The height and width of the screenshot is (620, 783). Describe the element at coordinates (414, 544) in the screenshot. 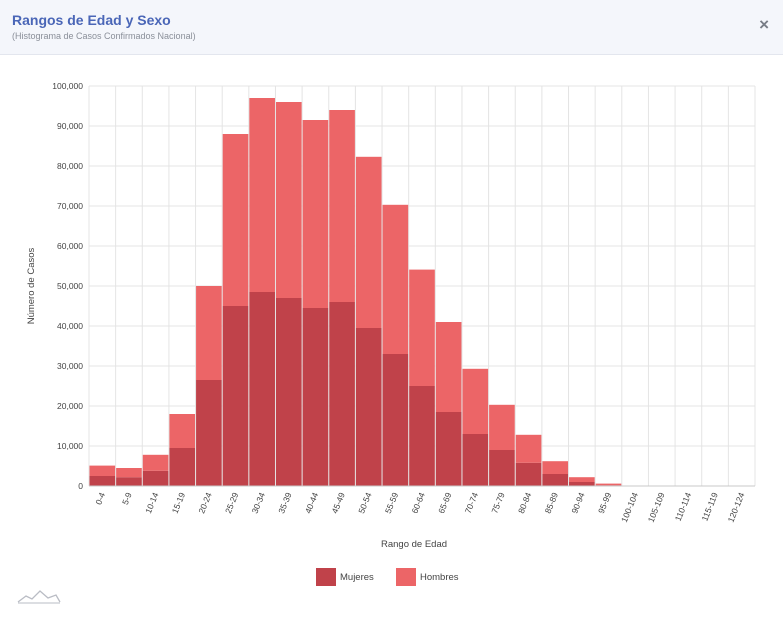

I see `x-axis-title: Rango de Edad` at that location.